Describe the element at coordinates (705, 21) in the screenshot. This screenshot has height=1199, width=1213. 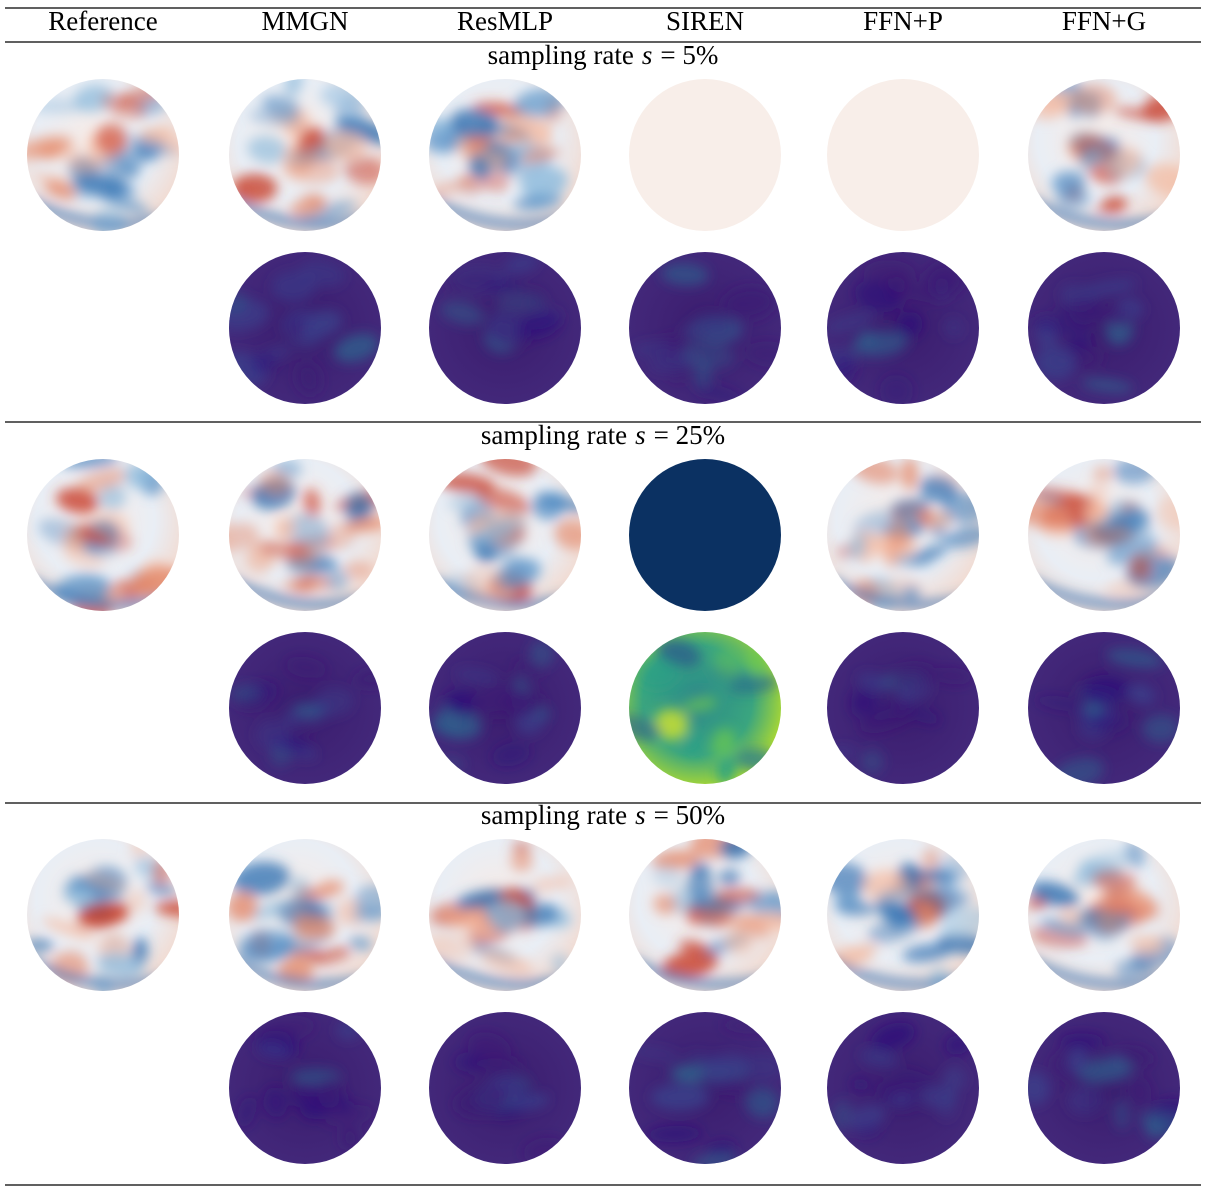
I see `column-header: SIREN` at that location.